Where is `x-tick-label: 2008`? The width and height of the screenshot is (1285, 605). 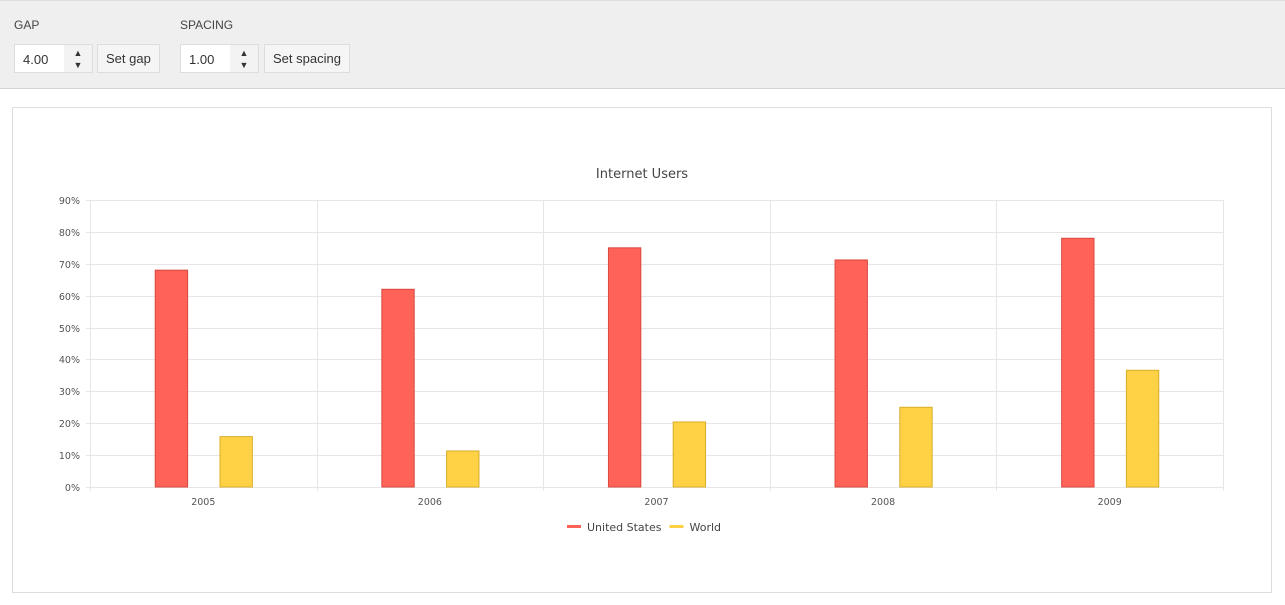 x-tick-label: 2008 is located at coordinates (883, 502).